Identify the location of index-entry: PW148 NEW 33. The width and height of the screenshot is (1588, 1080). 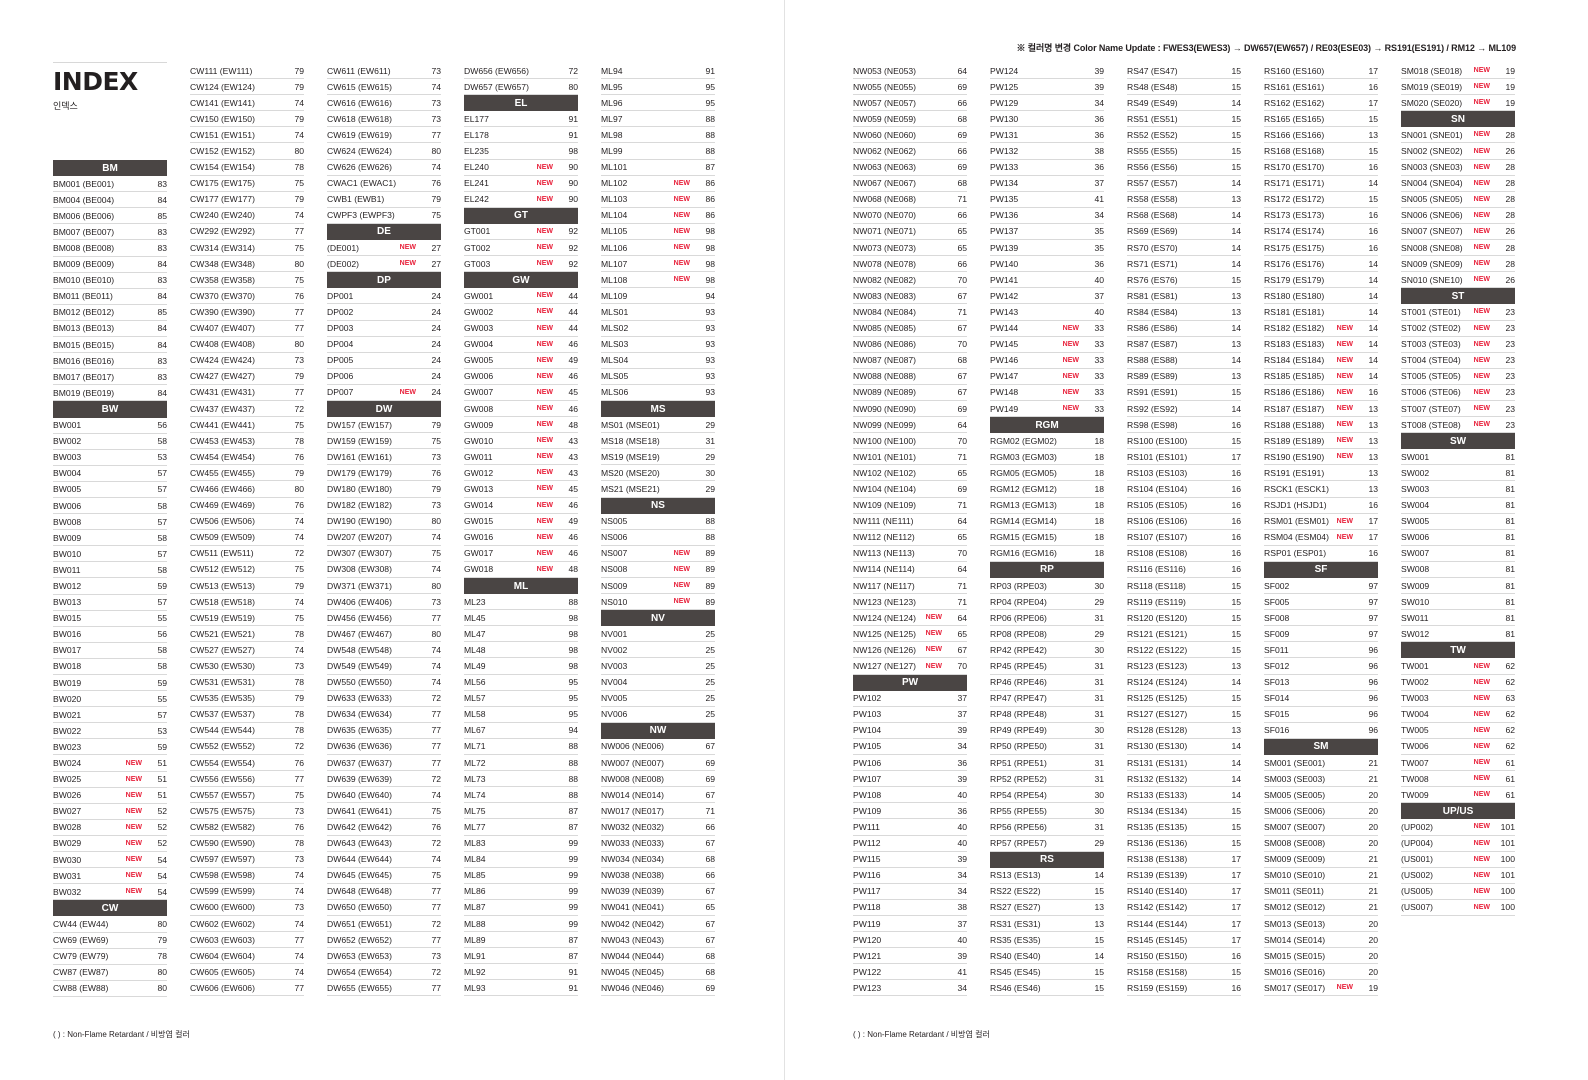
(1047, 393).